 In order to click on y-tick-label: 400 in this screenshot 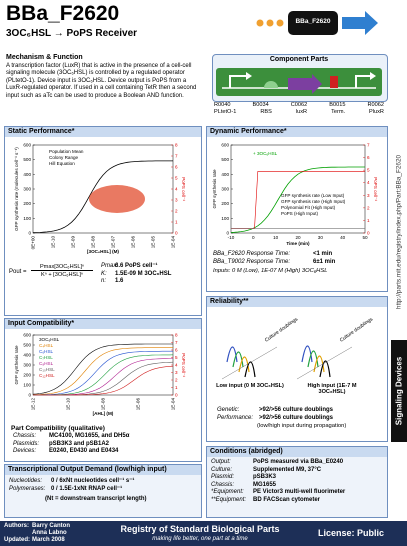, I will do `click(27, 174)`.